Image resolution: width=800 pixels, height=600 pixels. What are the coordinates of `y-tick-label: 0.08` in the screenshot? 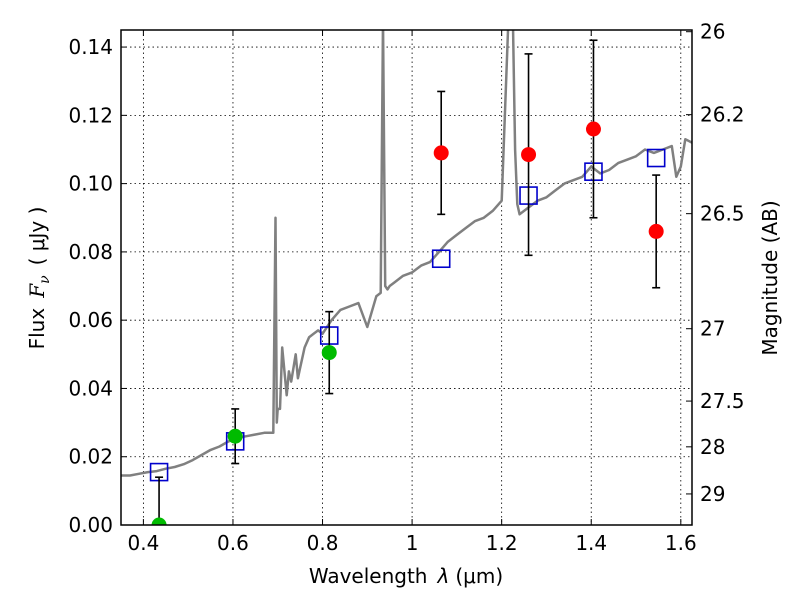 It's located at (90, 252).